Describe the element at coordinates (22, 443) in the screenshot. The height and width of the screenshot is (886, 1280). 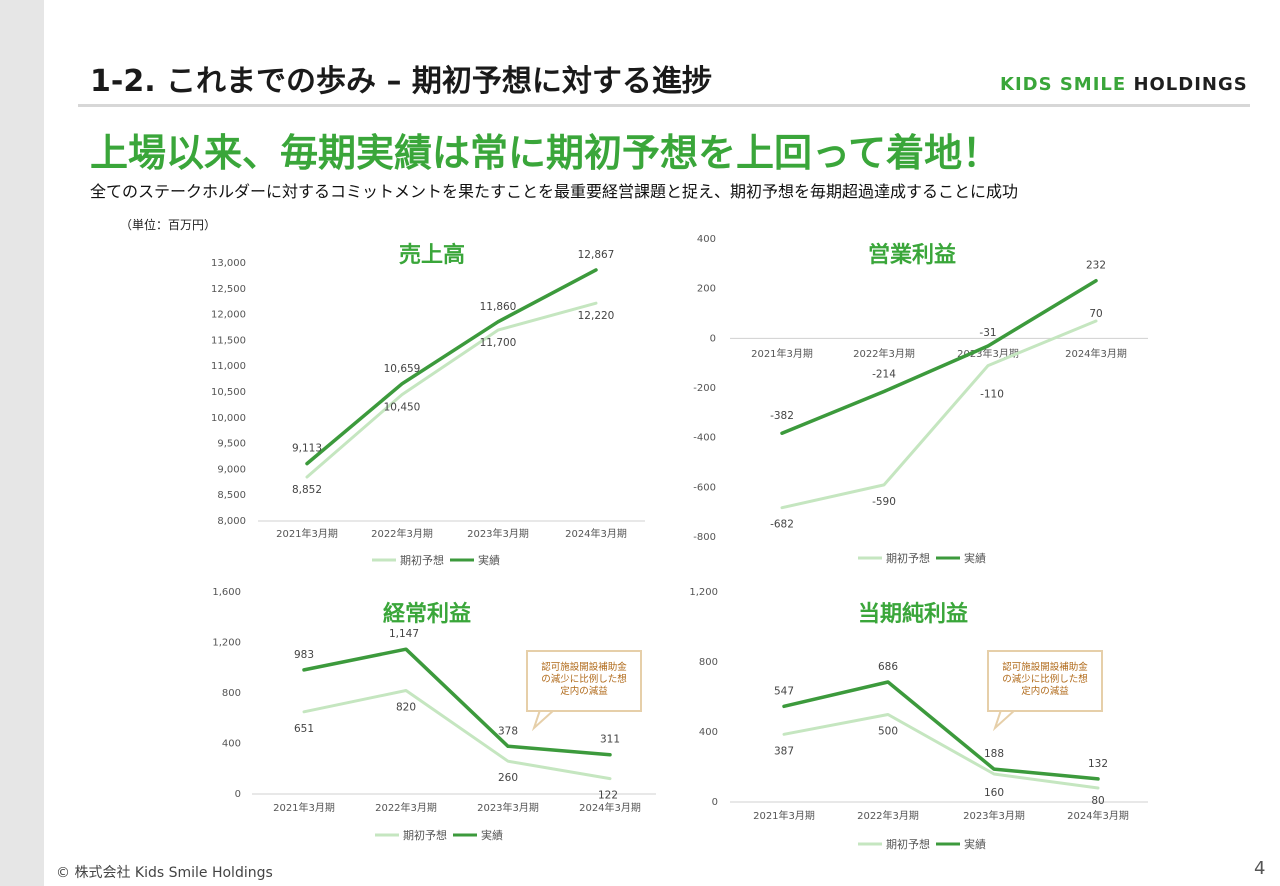
I see `left-side-band` at that location.